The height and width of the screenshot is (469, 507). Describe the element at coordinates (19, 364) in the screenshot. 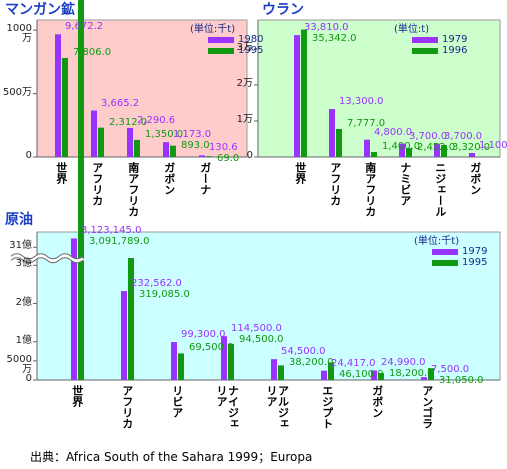

I see `y-tick-label: 5000万` at that location.